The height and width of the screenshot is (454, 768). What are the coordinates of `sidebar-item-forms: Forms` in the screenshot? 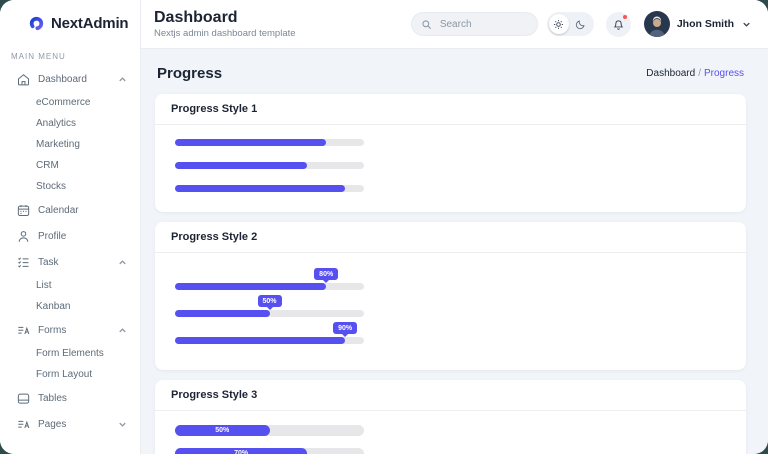 It's located at (70, 330).